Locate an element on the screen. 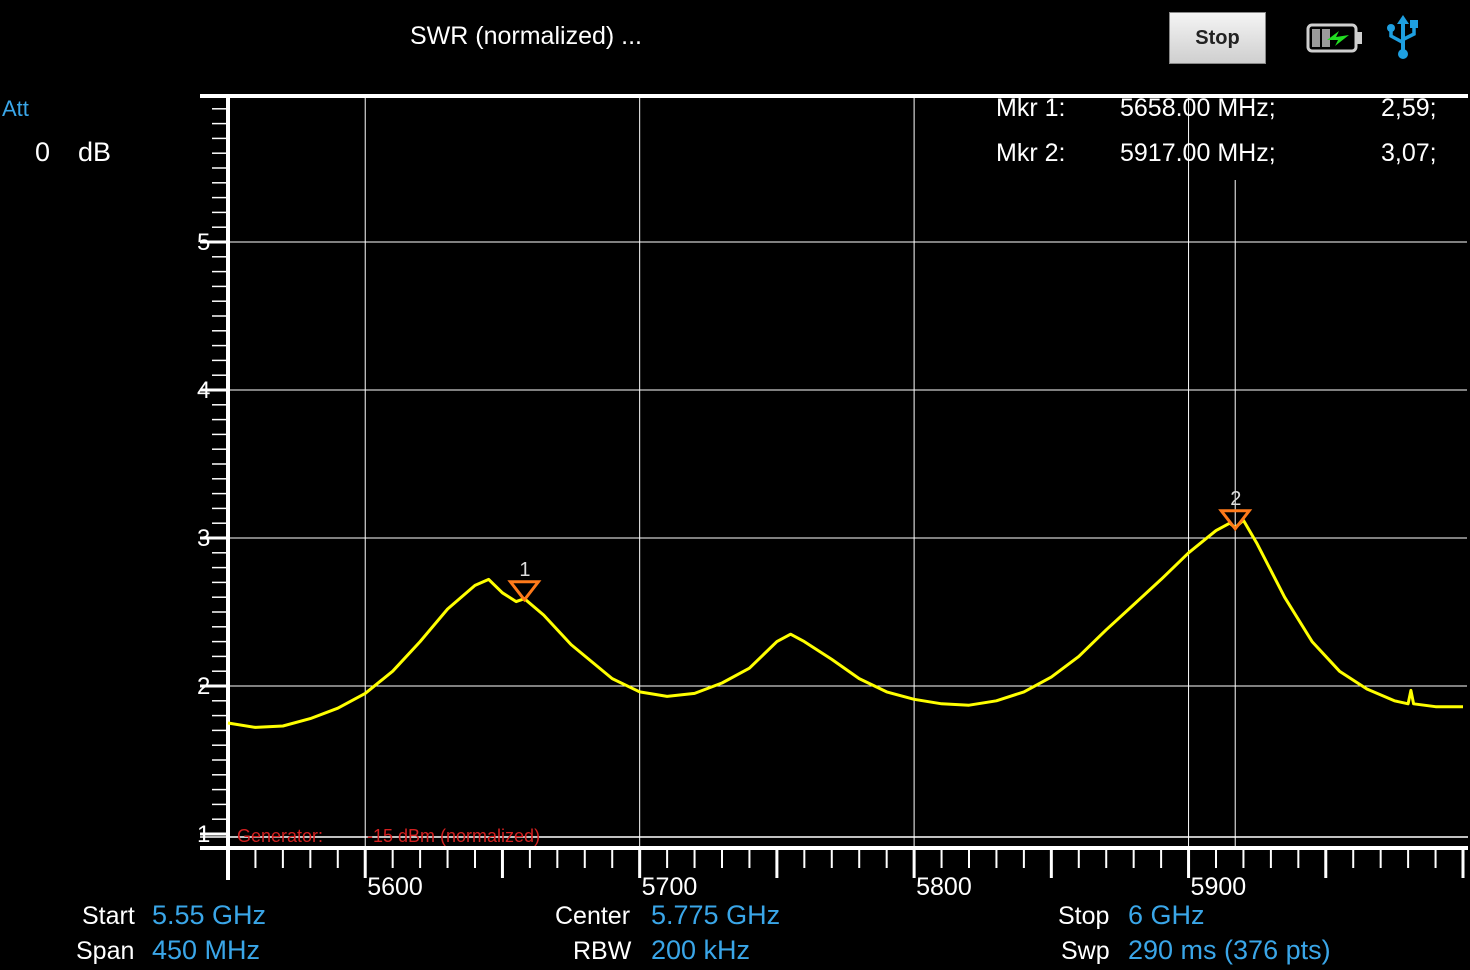 The width and height of the screenshot is (1470, 970). marker-2-number: 2 is located at coordinates (1235, 499).